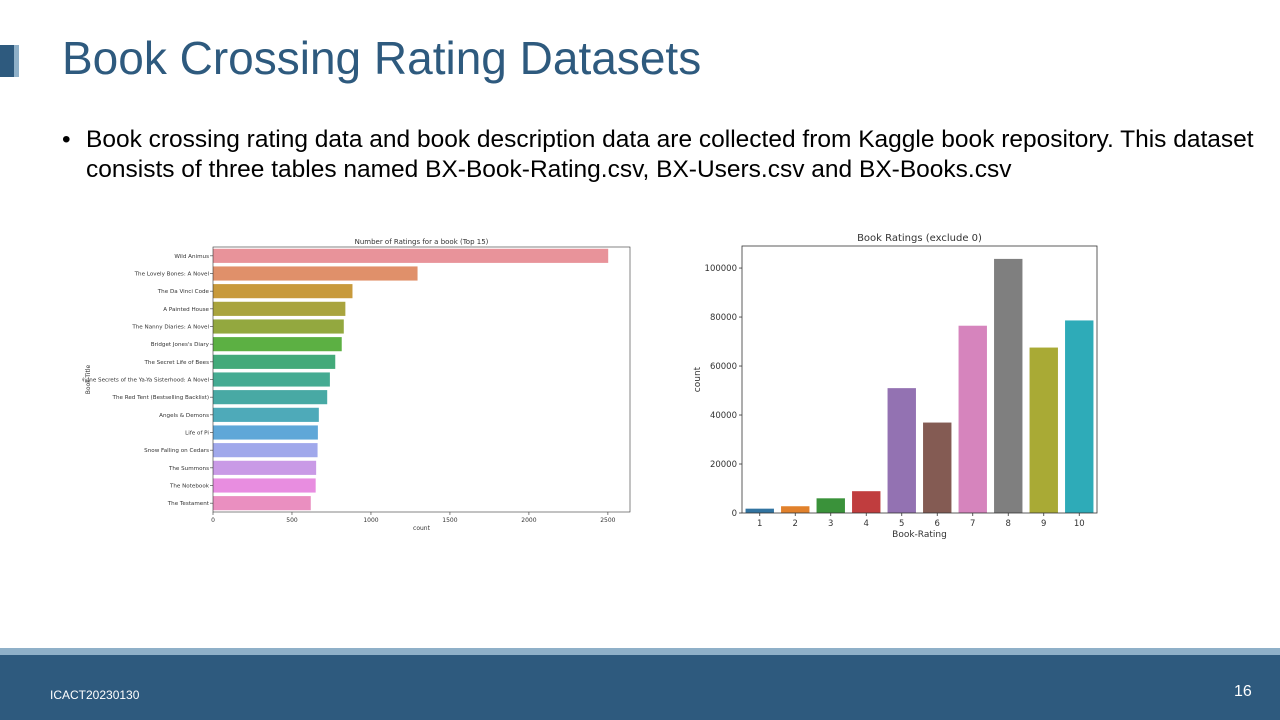 Image resolution: width=1280 pixels, height=720 pixels. What do you see at coordinates (191, 257) in the screenshot?
I see `y-tick-label: Wild Animus` at bounding box center [191, 257].